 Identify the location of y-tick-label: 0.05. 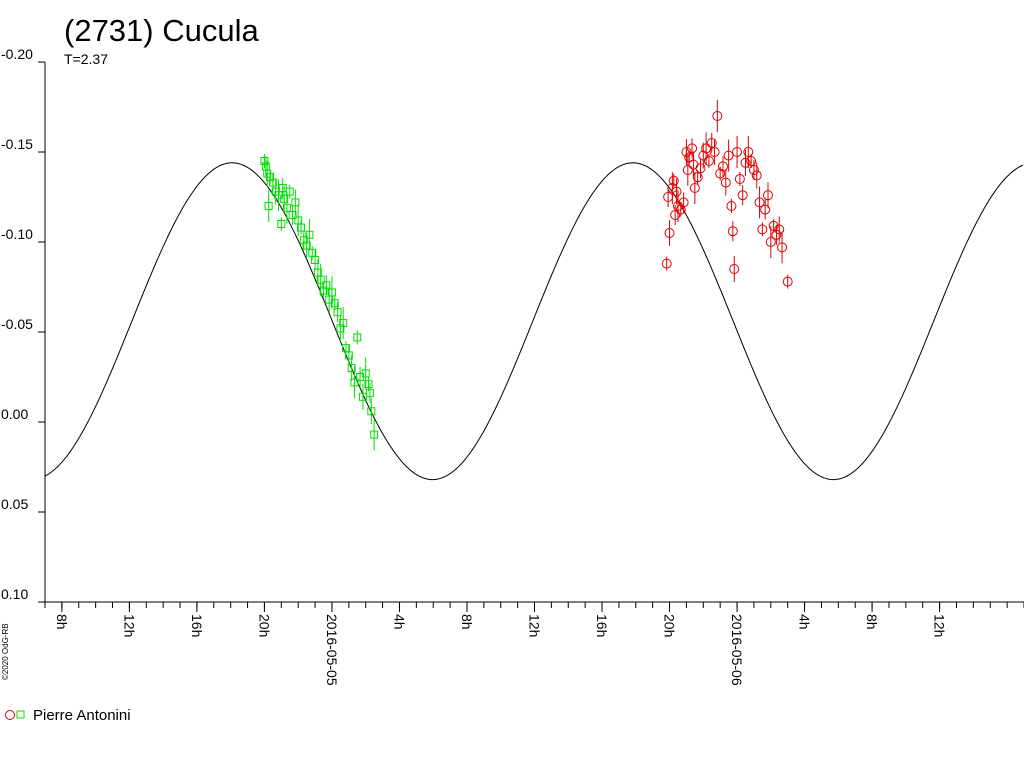
(14, 504).